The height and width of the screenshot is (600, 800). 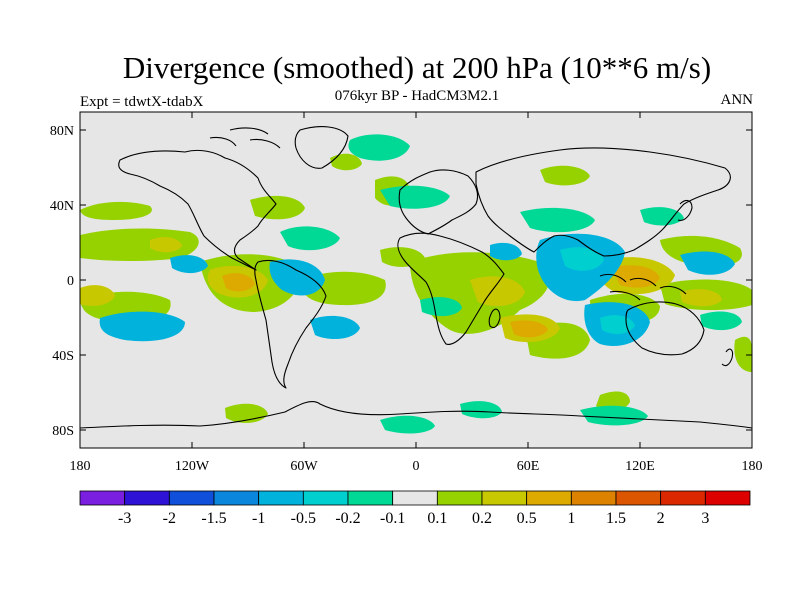 What do you see at coordinates (665, 328) in the screenshot?
I see `coastline-australia` at bounding box center [665, 328].